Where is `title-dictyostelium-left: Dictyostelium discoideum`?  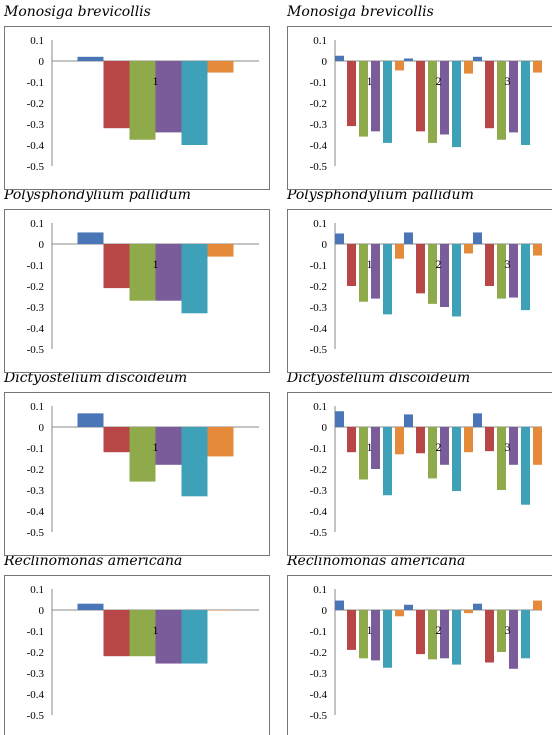 title-dictyostelium-left: Dictyostelium discoideum is located at coordinates (96, 378).